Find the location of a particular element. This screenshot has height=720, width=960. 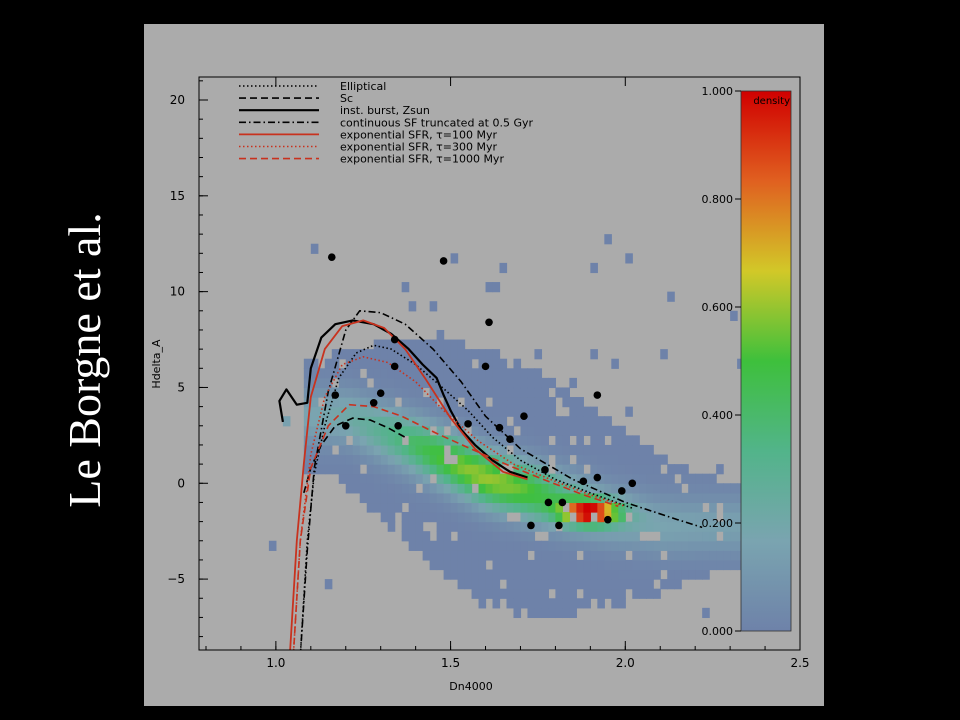

colorbar-scale is located at coordinates (766, 361).